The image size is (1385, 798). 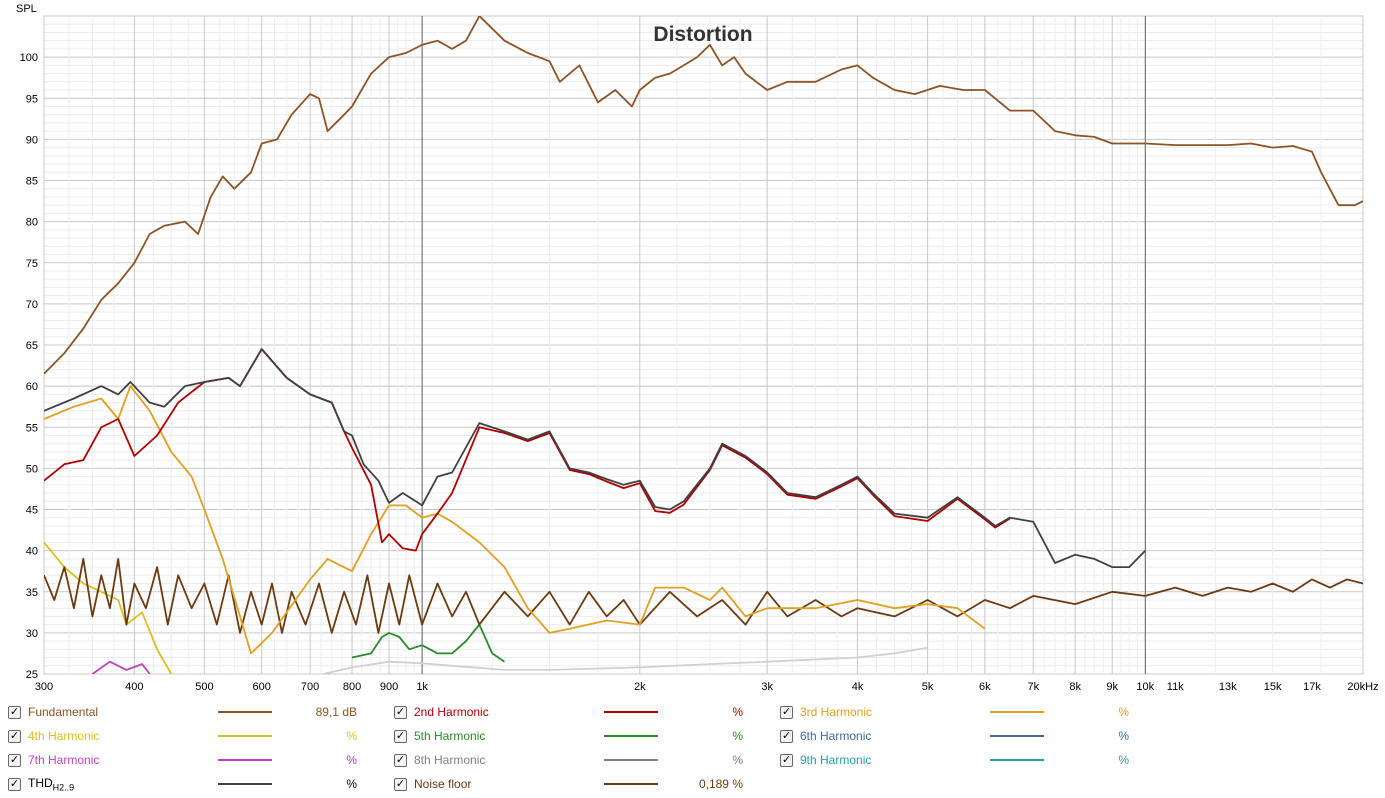 What do you see at coordinates (204, 687) in the screenshot?
I see `x-tick-label: 500` at bounding box center [204, 687].